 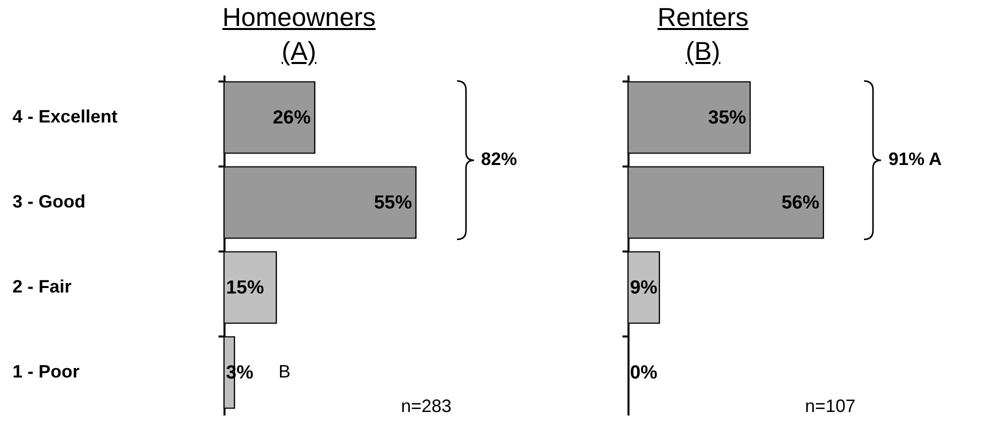 What do you see at coordinates (703, 51) in the screenshot?
I see `chart-subtitle: (B)` at bounding box center [703, 51].